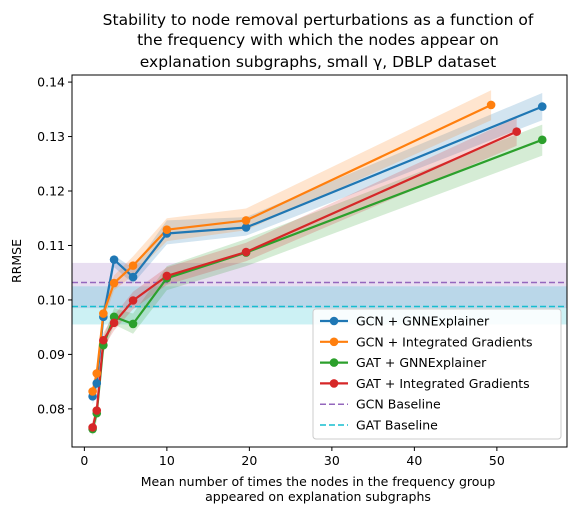 This screenshot has width=576, height=515. Describe the element at coordinates (398, 404) in the screenshot. I see `legend-label-4: GCN Baseline` at that location.